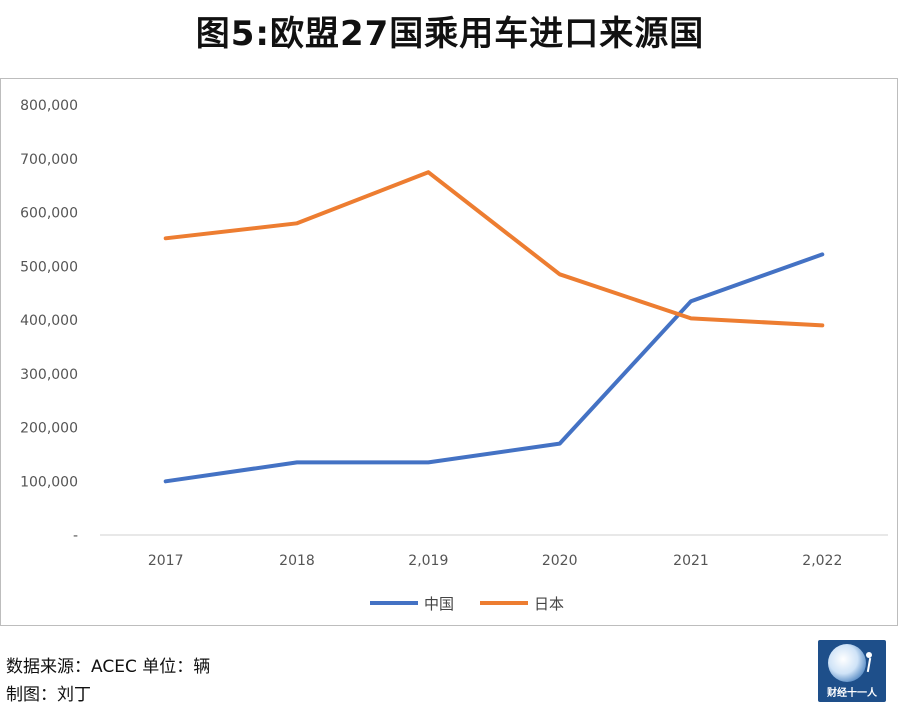 The height and width of the screenshot is (706, 900). I want to click on chart-title: 图5:欧盟27国乘用车进口来源国, so click(450, 34).